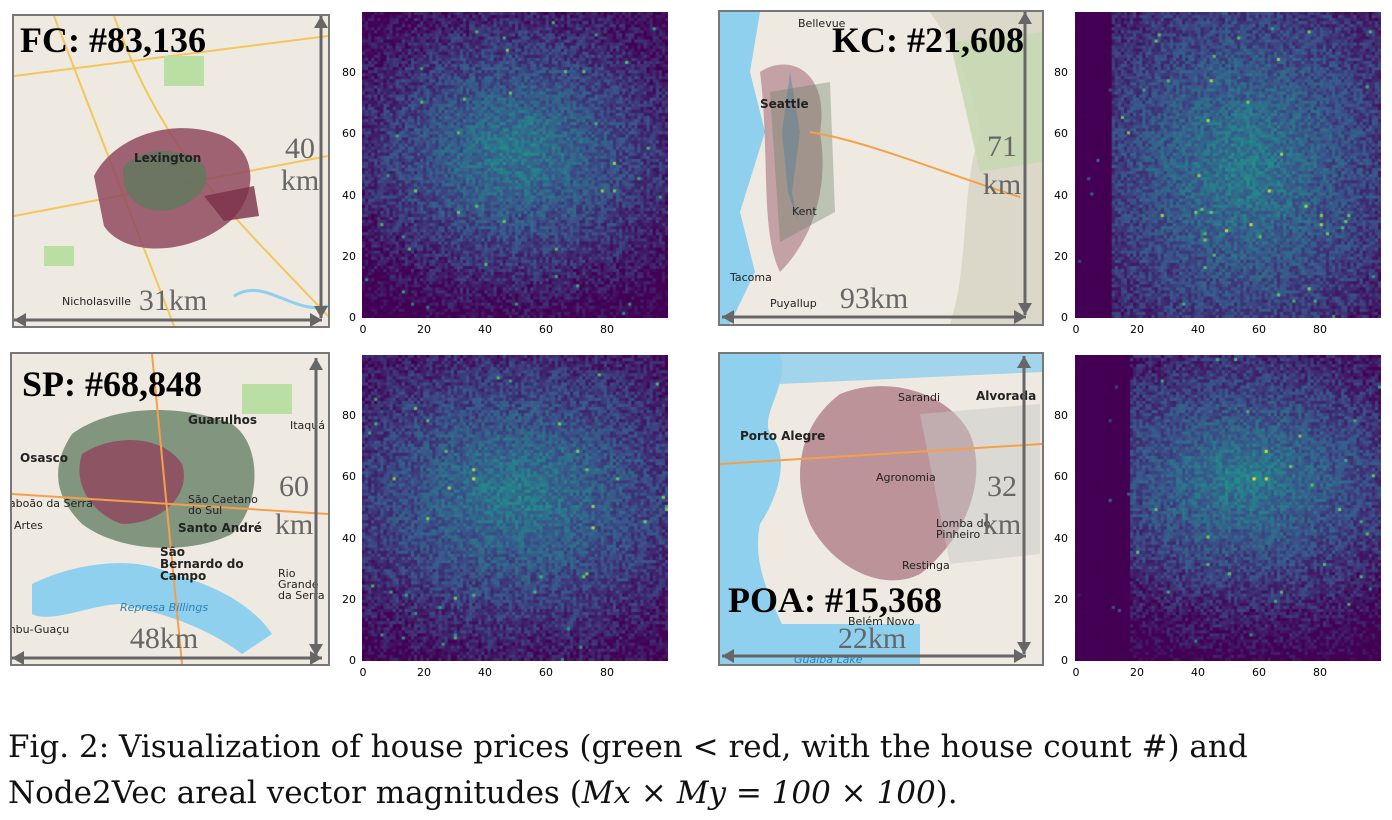  I want to click on height-label-kc-unit: km, so click(1002, 184).